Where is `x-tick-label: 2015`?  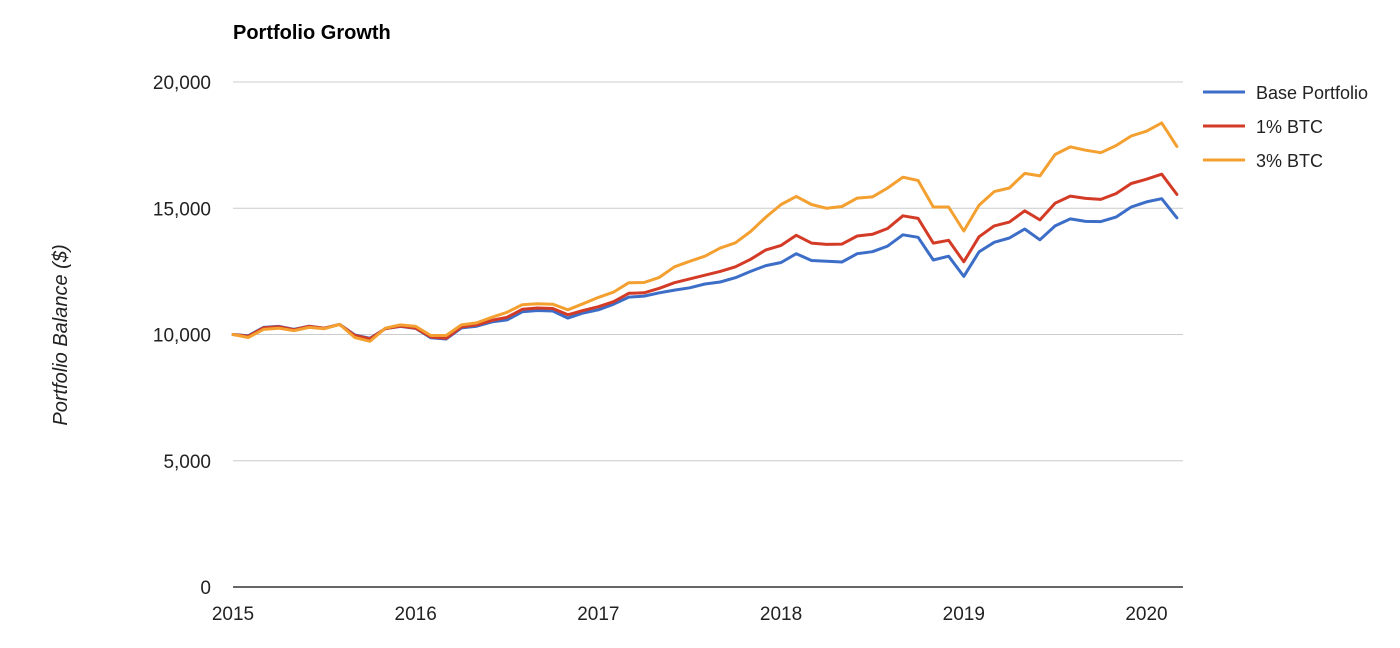
x-tick-label: 2015 is located at coordinates (233, 614).